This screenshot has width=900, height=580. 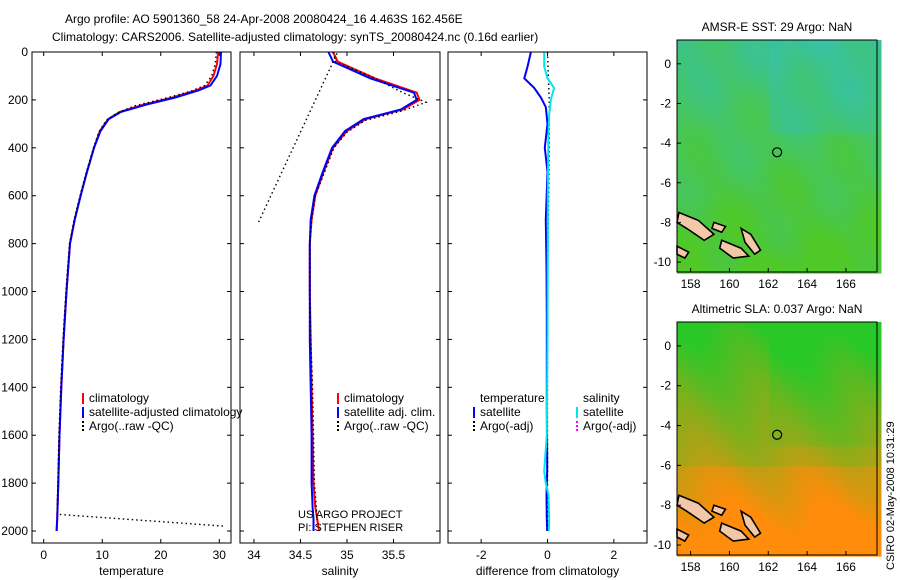 I want to click on x-tick-label: 2, so click(x=613, y=555).